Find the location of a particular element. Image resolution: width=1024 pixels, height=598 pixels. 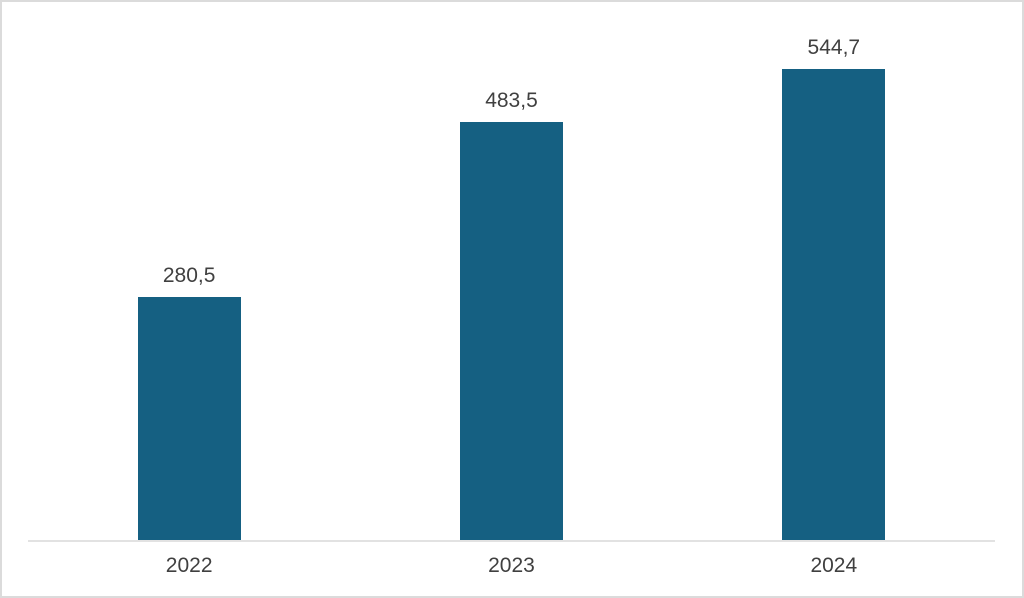

bar-value-label: 483,5 is located at coordinates (511, 100).